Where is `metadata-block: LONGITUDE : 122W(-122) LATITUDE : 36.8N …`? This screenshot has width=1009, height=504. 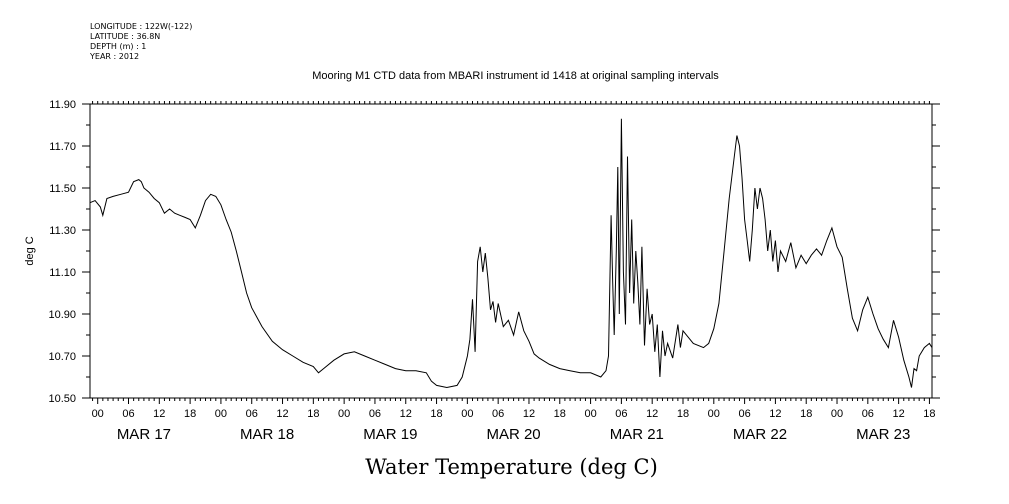
metadata-block: LONGITUDE : 122W(-122) LATITUDE : 36.8N … is located at coordinates (141, 42).